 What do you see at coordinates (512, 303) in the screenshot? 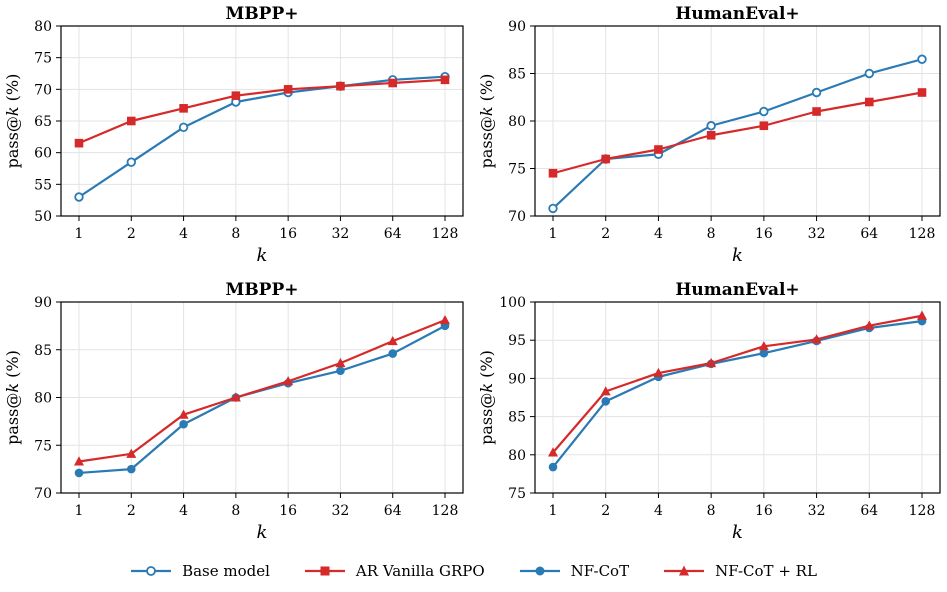
I see `y-tick-label: 100` at bounding box center [512, 303].